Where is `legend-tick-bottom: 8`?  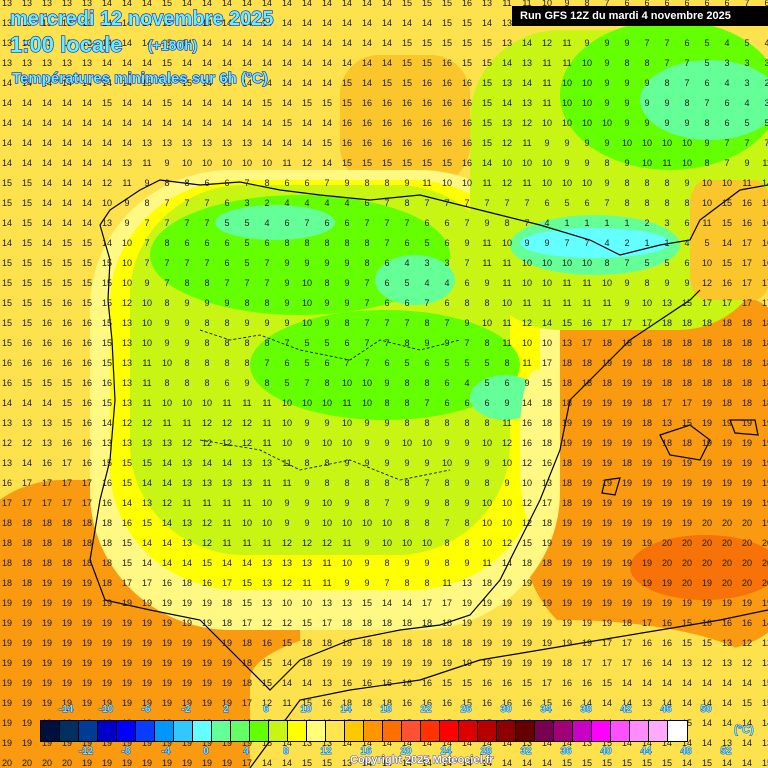 legend-tick-bottom: 8 is located at coordinates (286, 752).